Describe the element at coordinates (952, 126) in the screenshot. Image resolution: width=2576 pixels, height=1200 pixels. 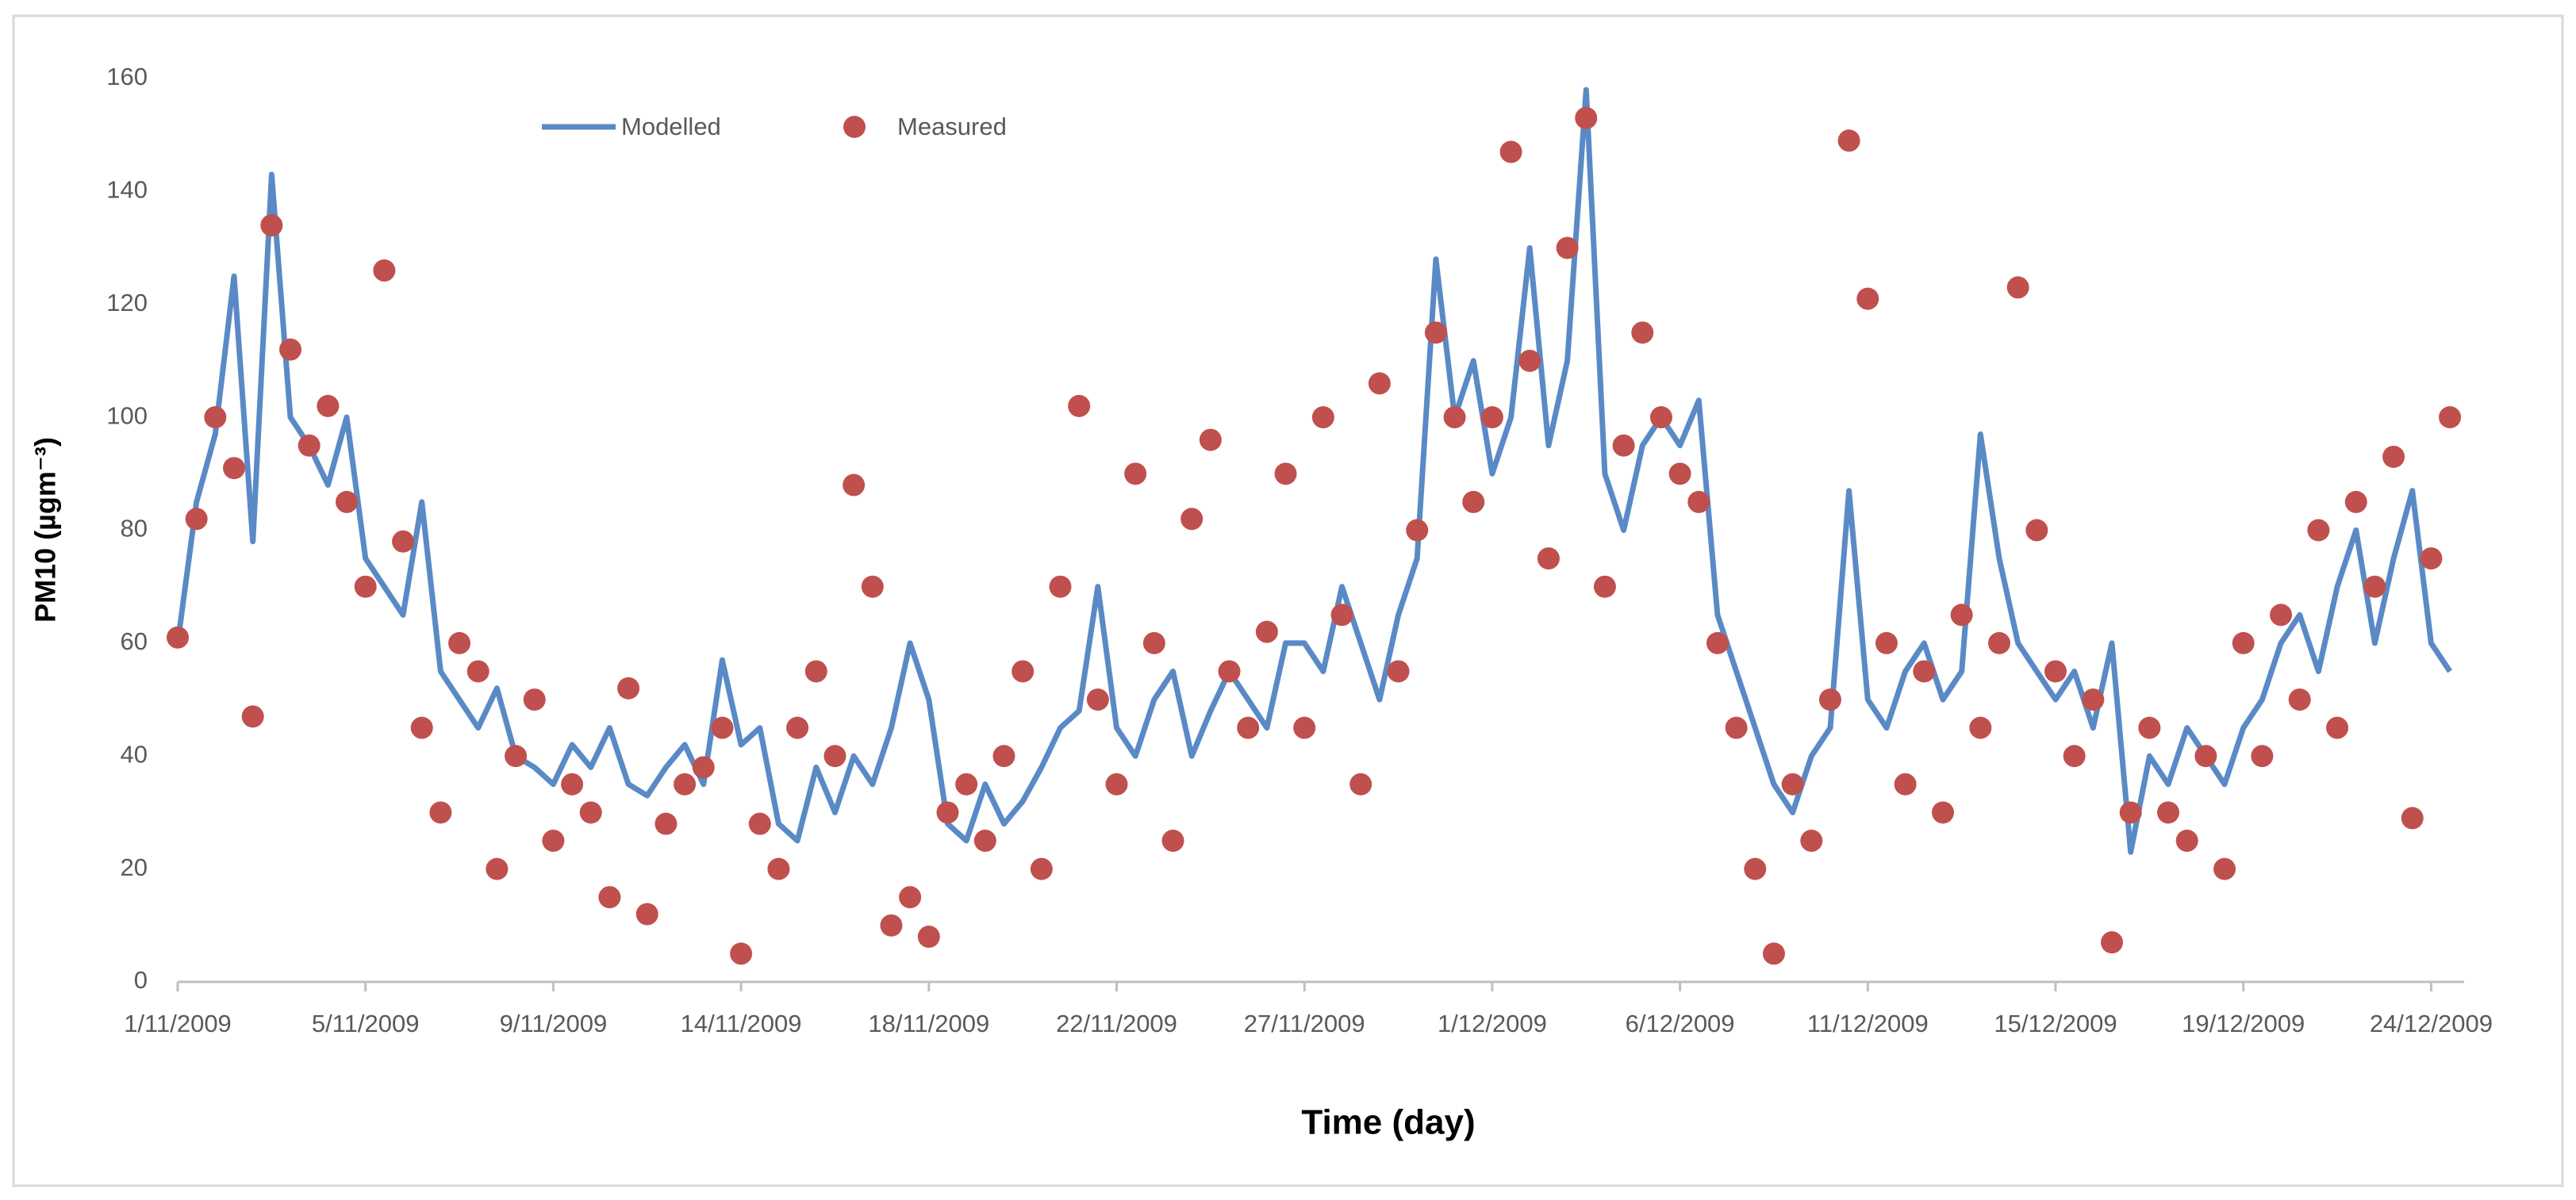
I see `legend-label: Measured` at that location.